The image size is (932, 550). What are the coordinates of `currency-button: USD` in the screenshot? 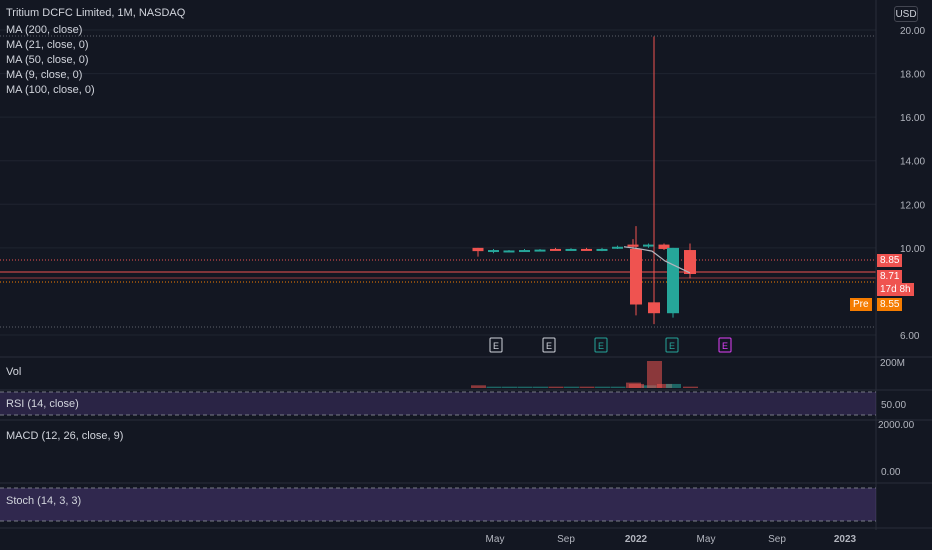 It's located at (906, 14).